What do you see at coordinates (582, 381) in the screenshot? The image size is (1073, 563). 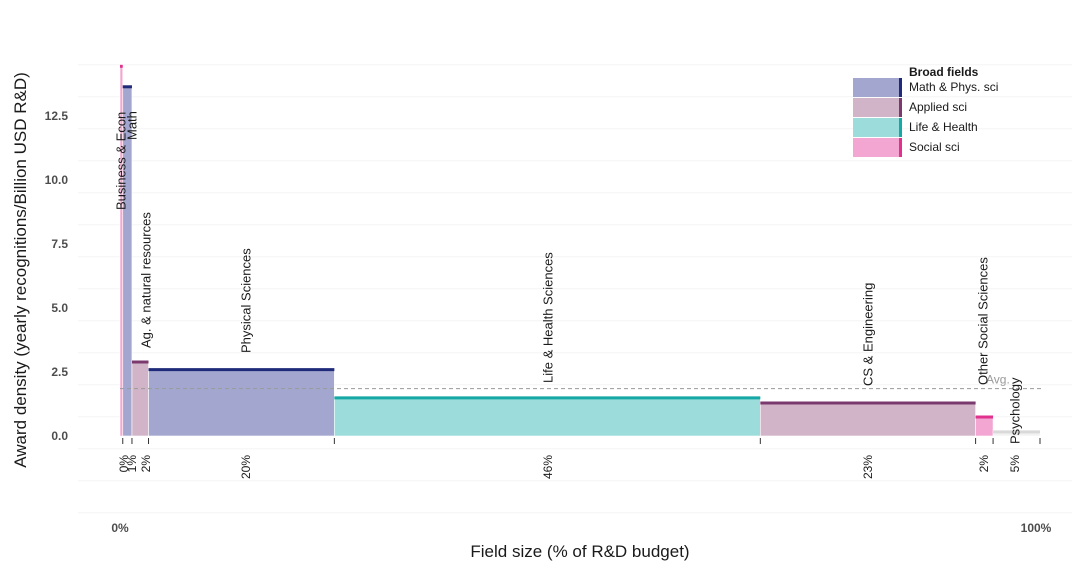 I see `average-line-layer: Avg.` at bounding box center [582, 381].